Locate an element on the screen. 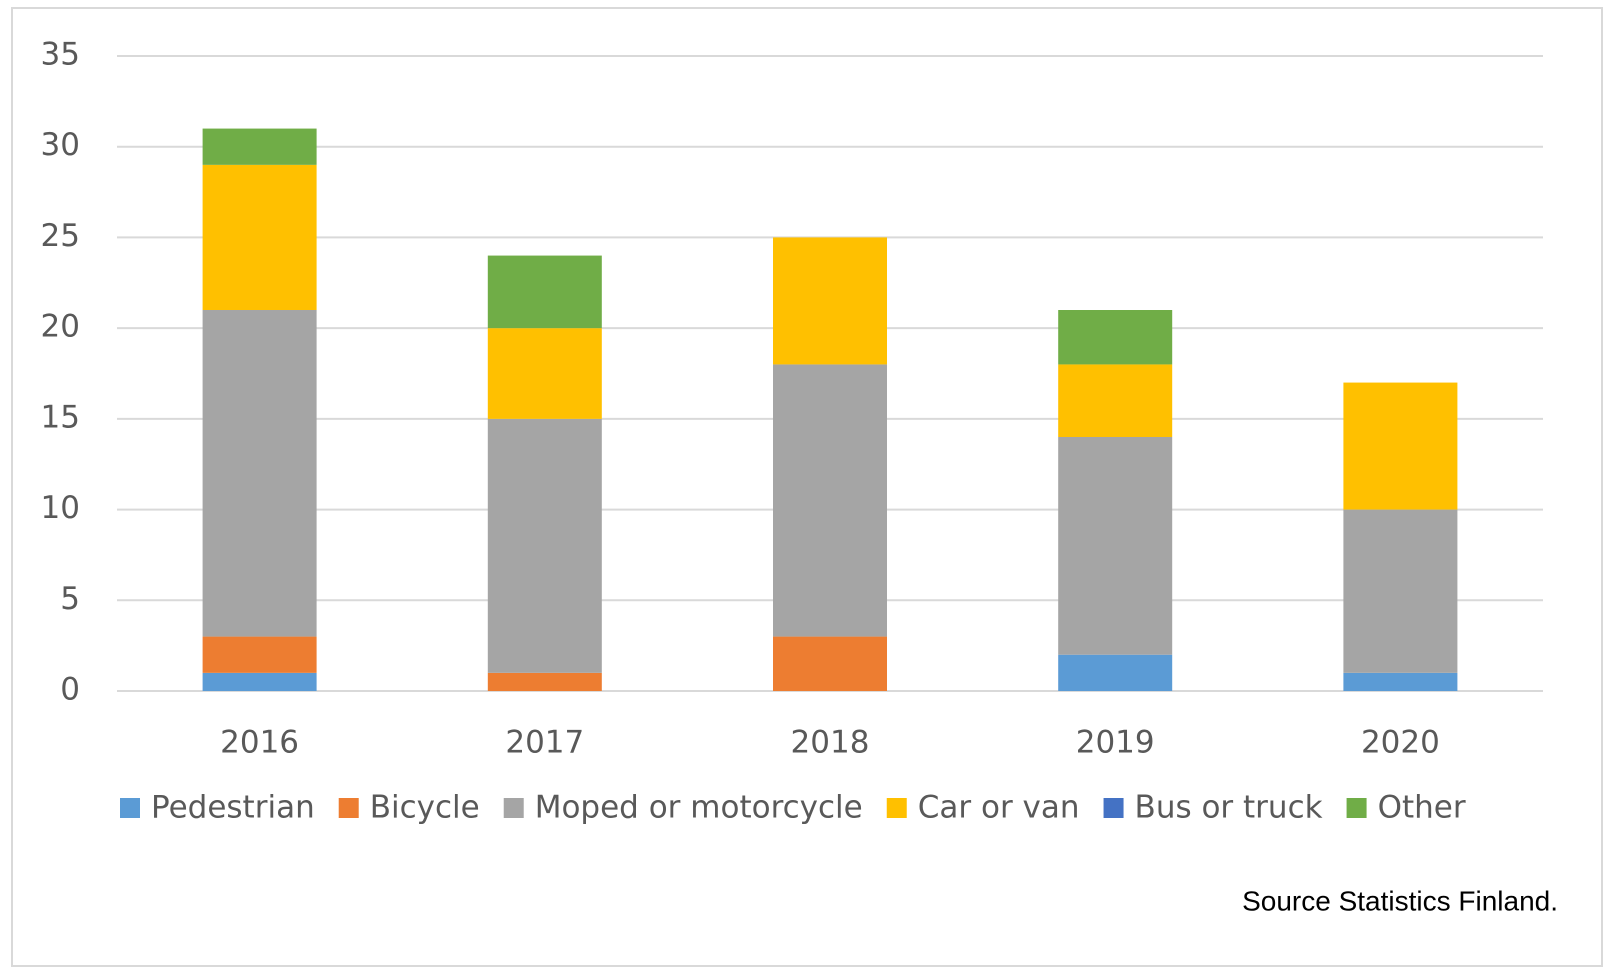 The image size is (1606, 972). legend-label: Bicycle is located at coordinates (425, 808).